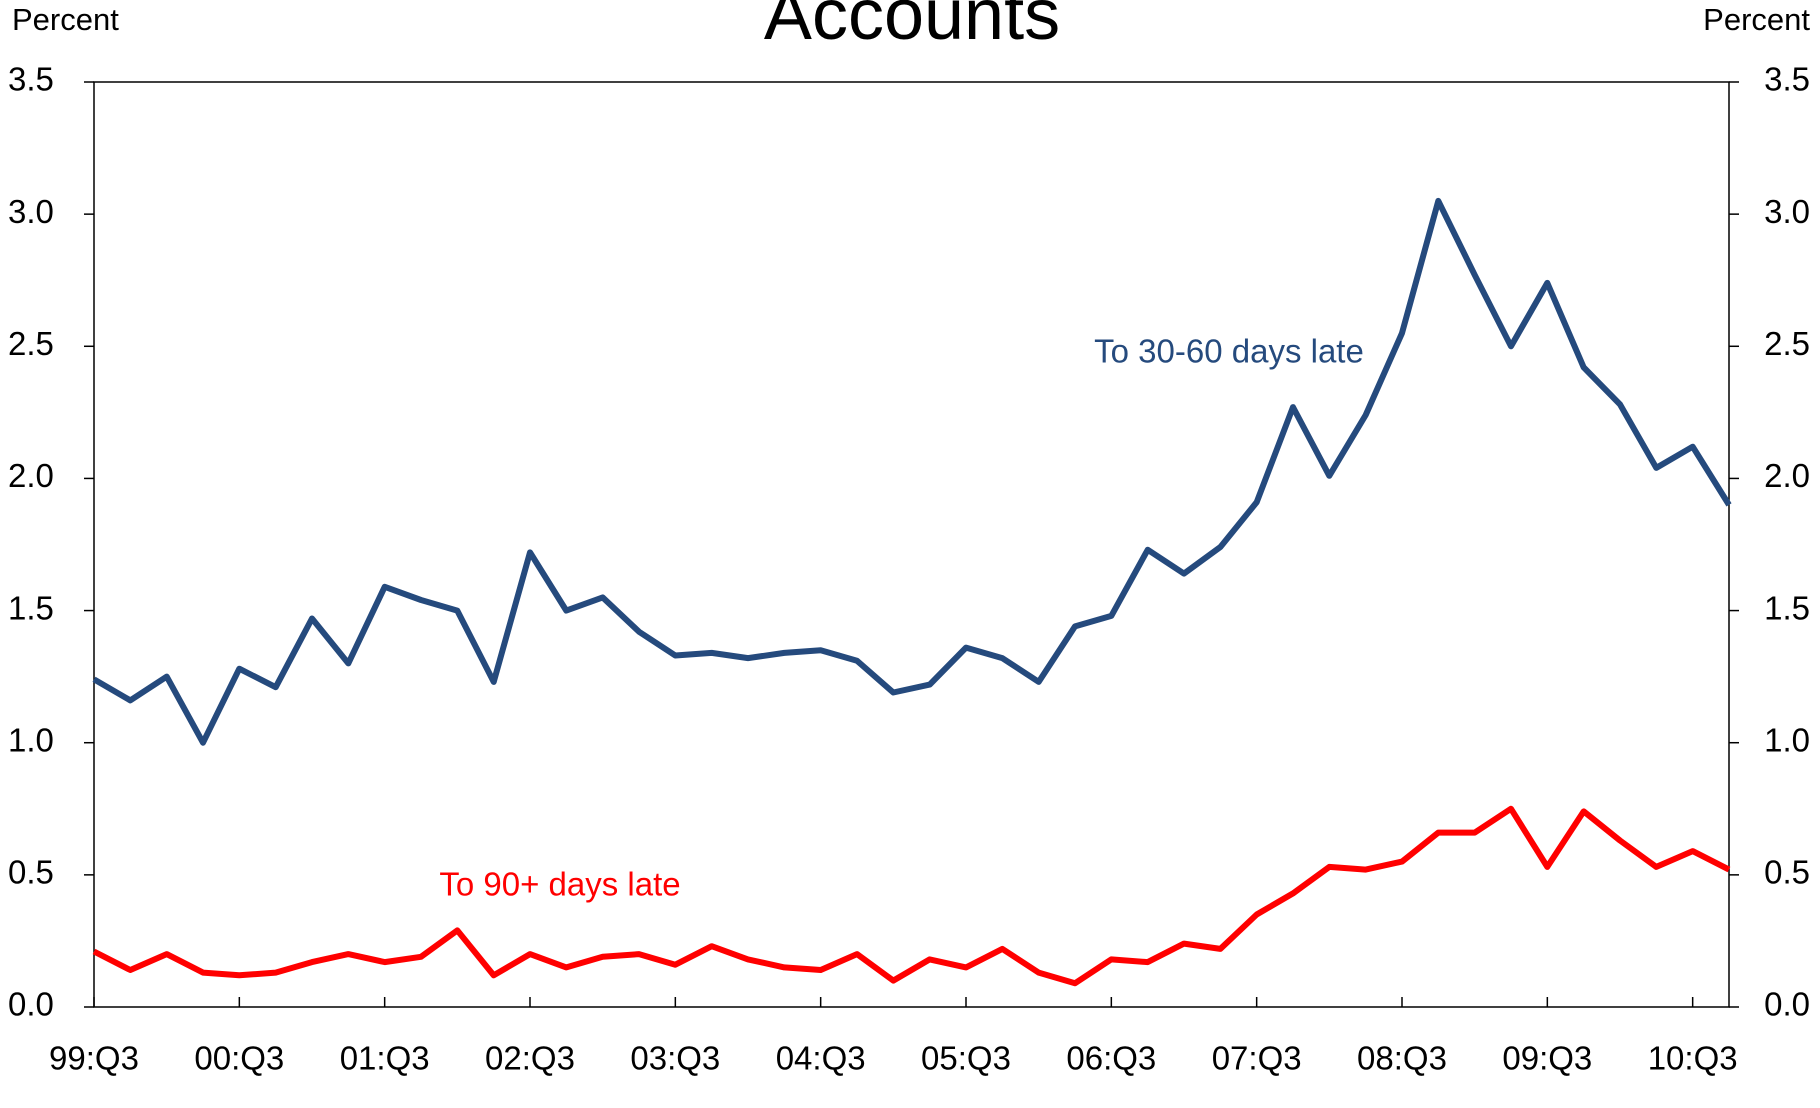  I want to click on y2-tick-label: 3.5, so click(1787, 79).